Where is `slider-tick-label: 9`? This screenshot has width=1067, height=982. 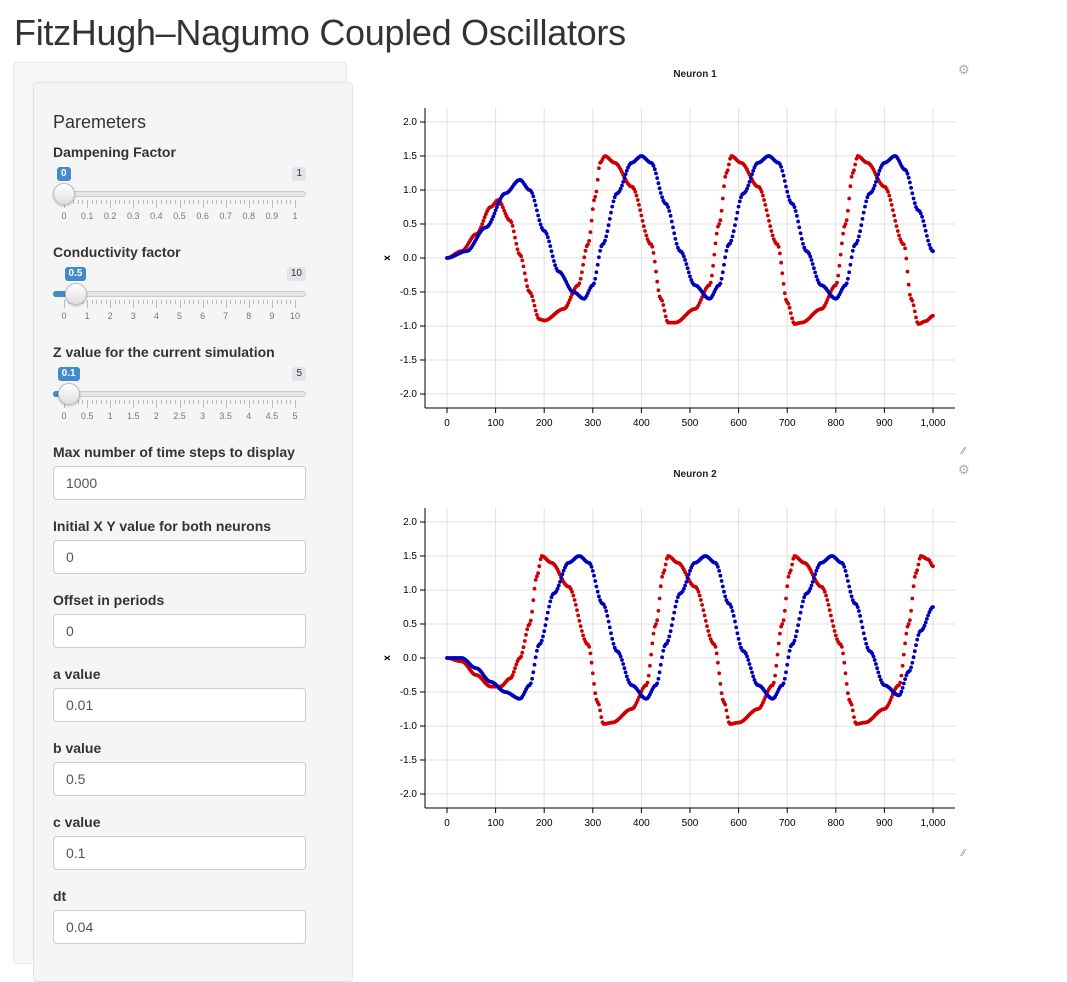 slider-tick-label: 9 is located at coordinates (272, 316).